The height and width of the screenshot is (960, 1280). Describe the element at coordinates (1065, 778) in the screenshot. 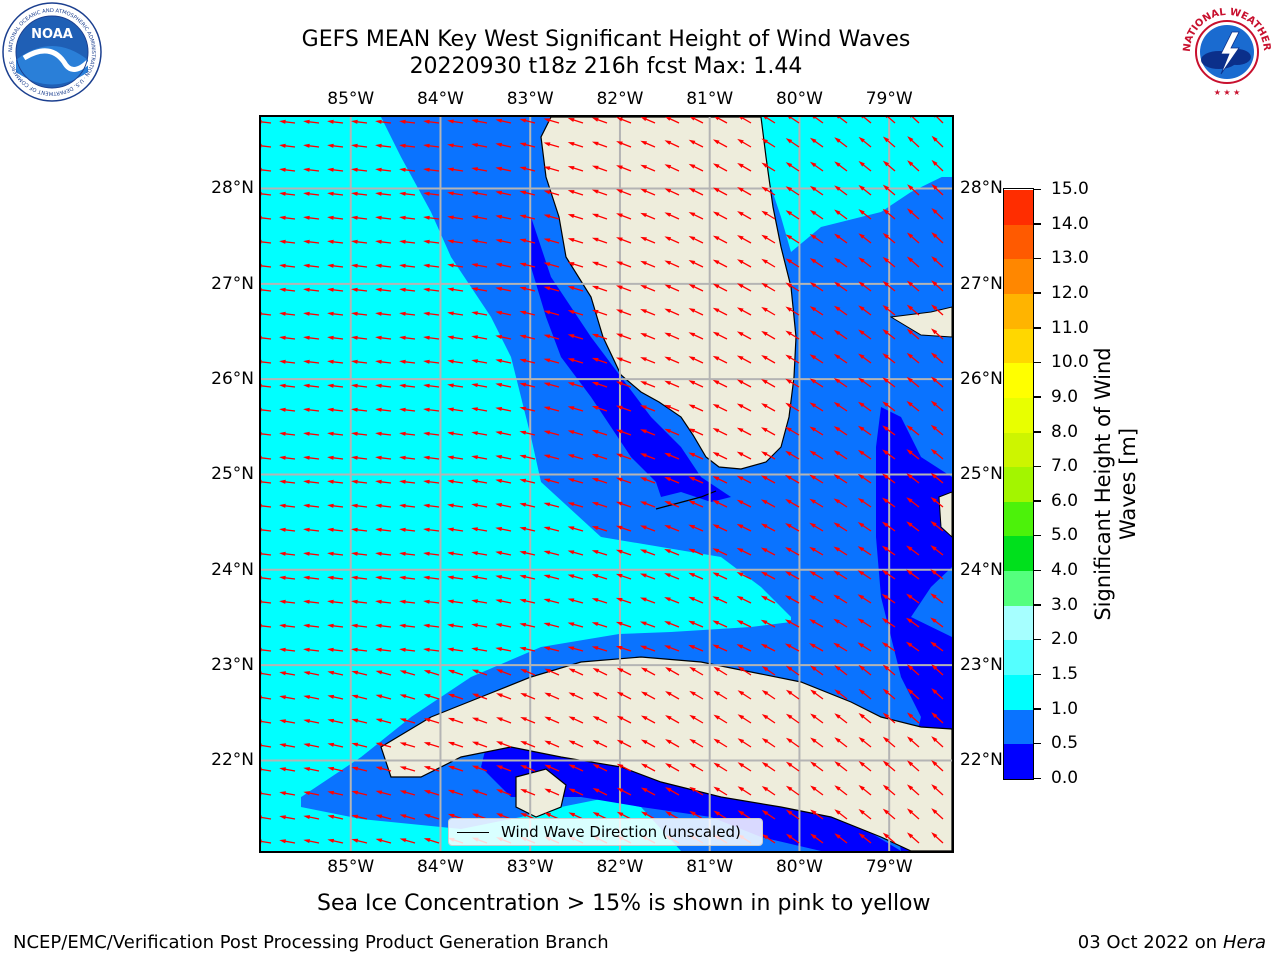

I see `colorbar-tick-label: 0.0` at that location.